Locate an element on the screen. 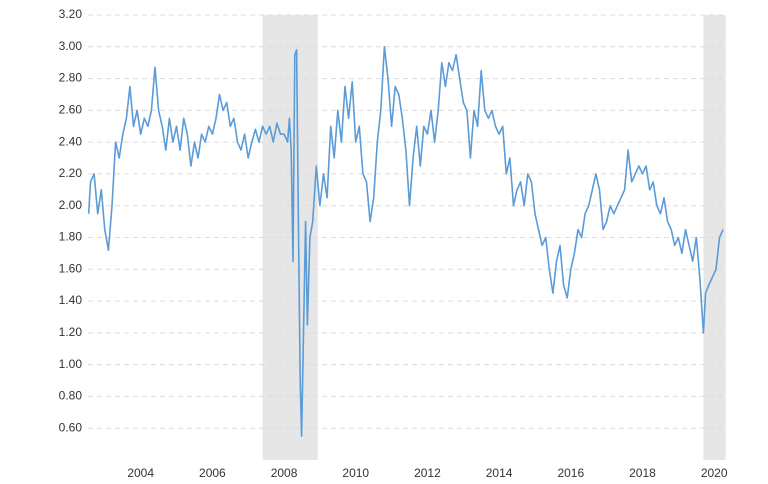  y-tick-label: 2.00 is located at coordinates (71, 205).